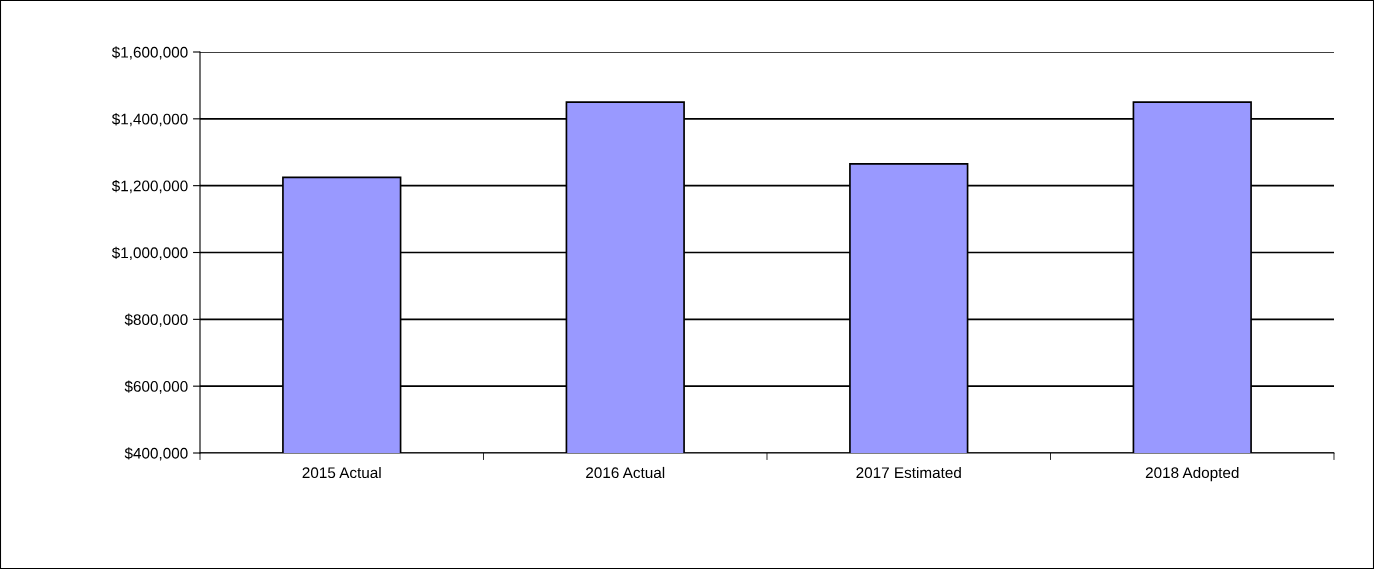 The height and width of the screenshot is (569, 1374). I want to click on x-tick-label: 2016 Actual, so click(625, 472).